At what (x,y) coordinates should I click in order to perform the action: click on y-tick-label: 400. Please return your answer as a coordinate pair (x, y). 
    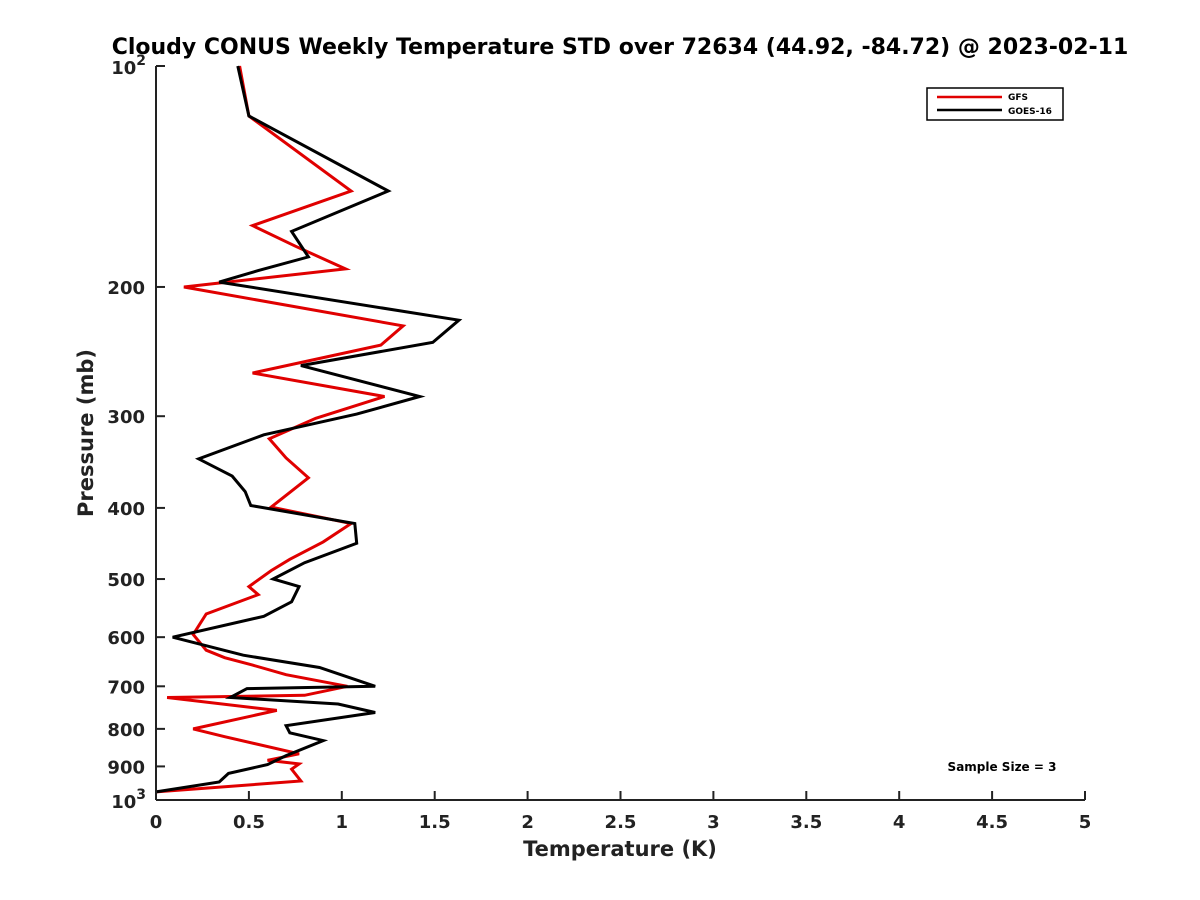
    Looking at the image, I should click on (126, 509).